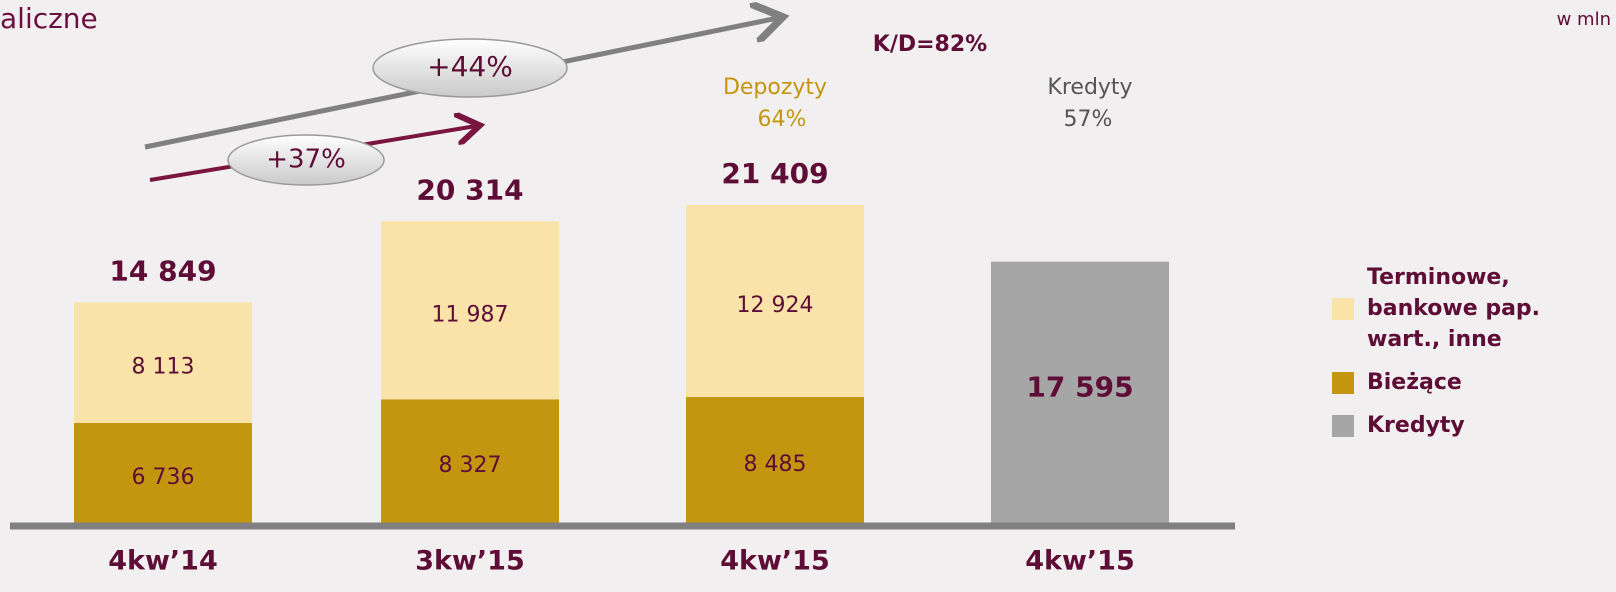  What do you see at coordinates (775, 305) in the screenshot?
I see `value-label: 12 924` at bounding box center [775, 305].